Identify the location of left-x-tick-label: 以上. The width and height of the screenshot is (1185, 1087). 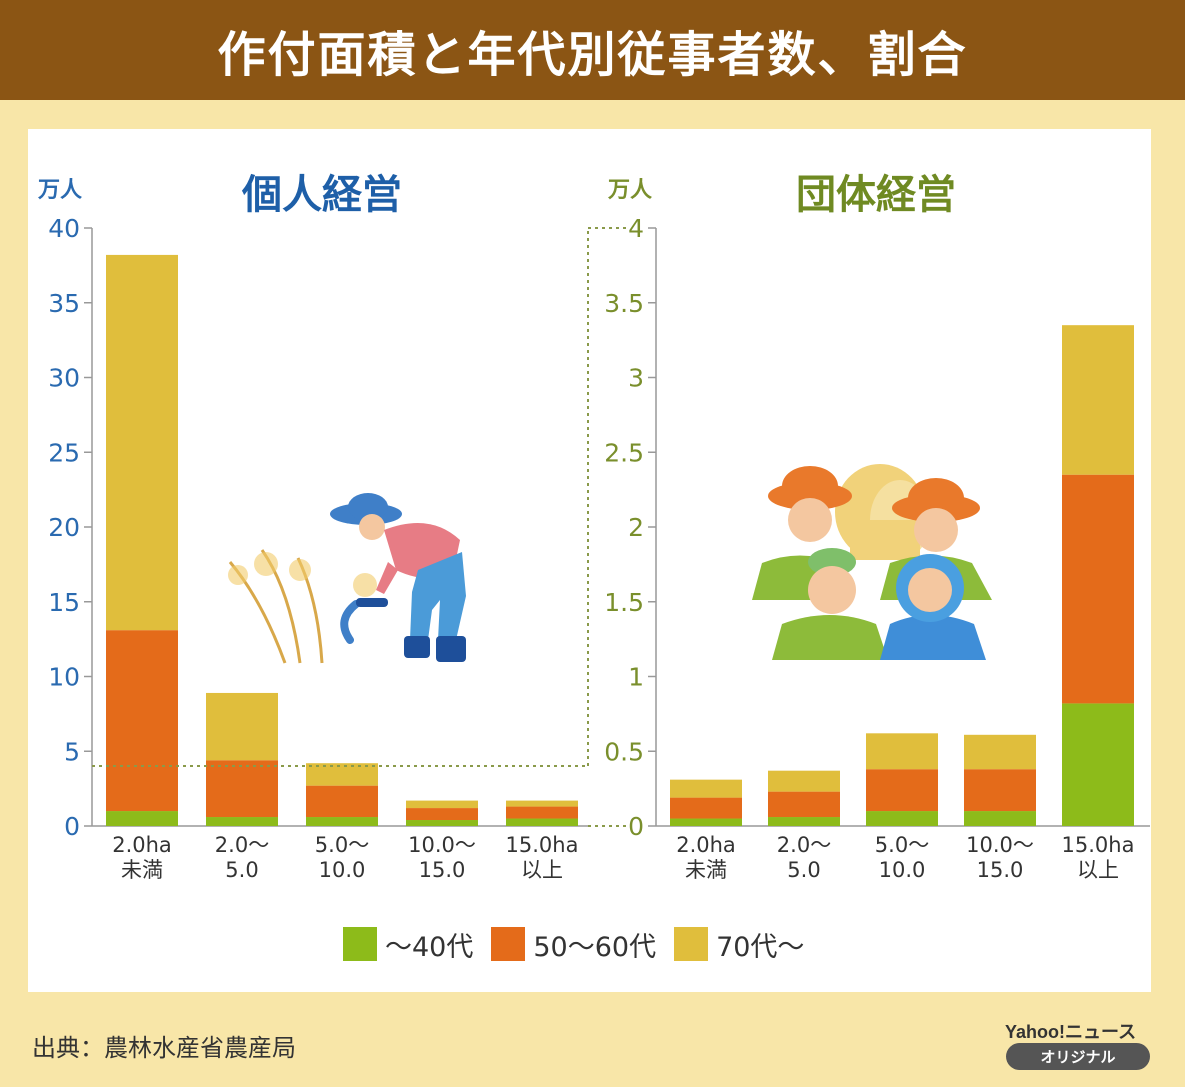
(542, 870).